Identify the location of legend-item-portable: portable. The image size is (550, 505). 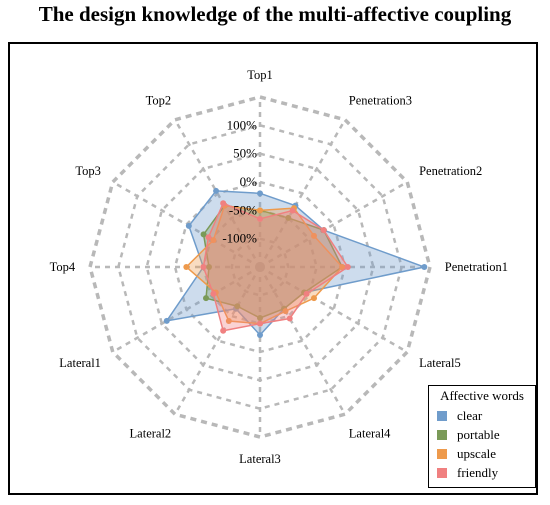
(482, 434).